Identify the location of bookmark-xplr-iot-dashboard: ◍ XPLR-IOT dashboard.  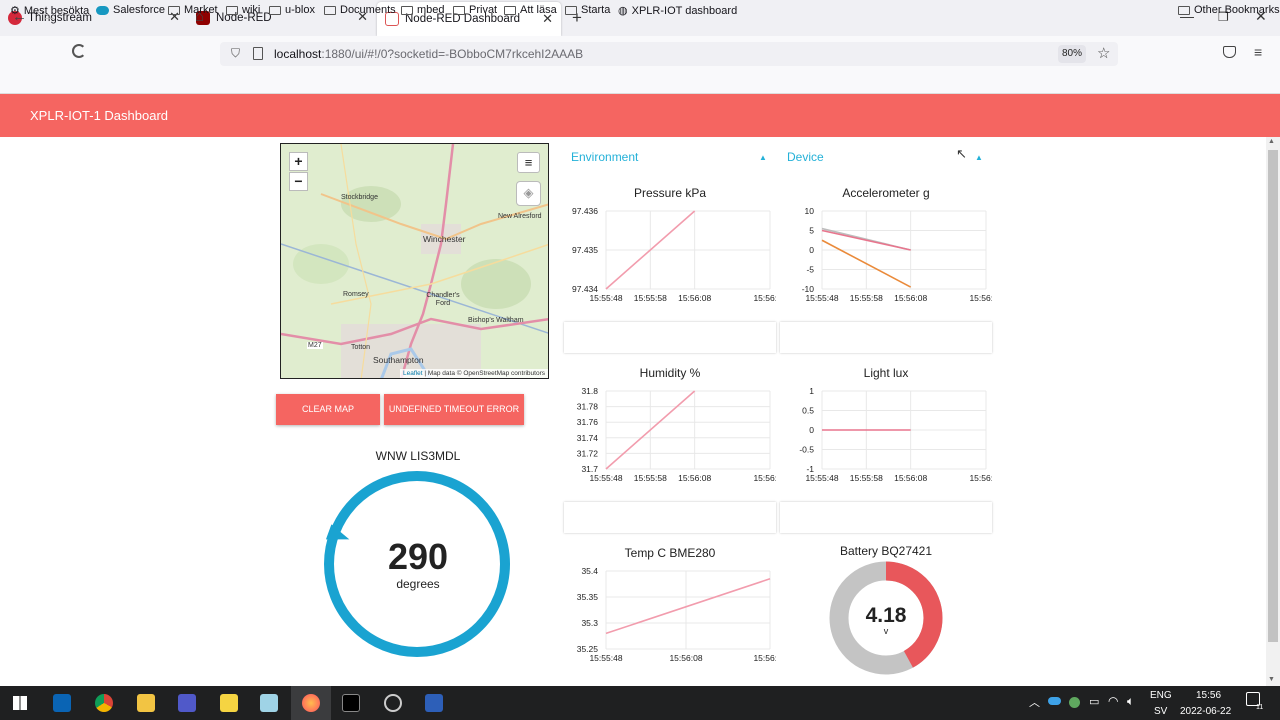
(678, 11).